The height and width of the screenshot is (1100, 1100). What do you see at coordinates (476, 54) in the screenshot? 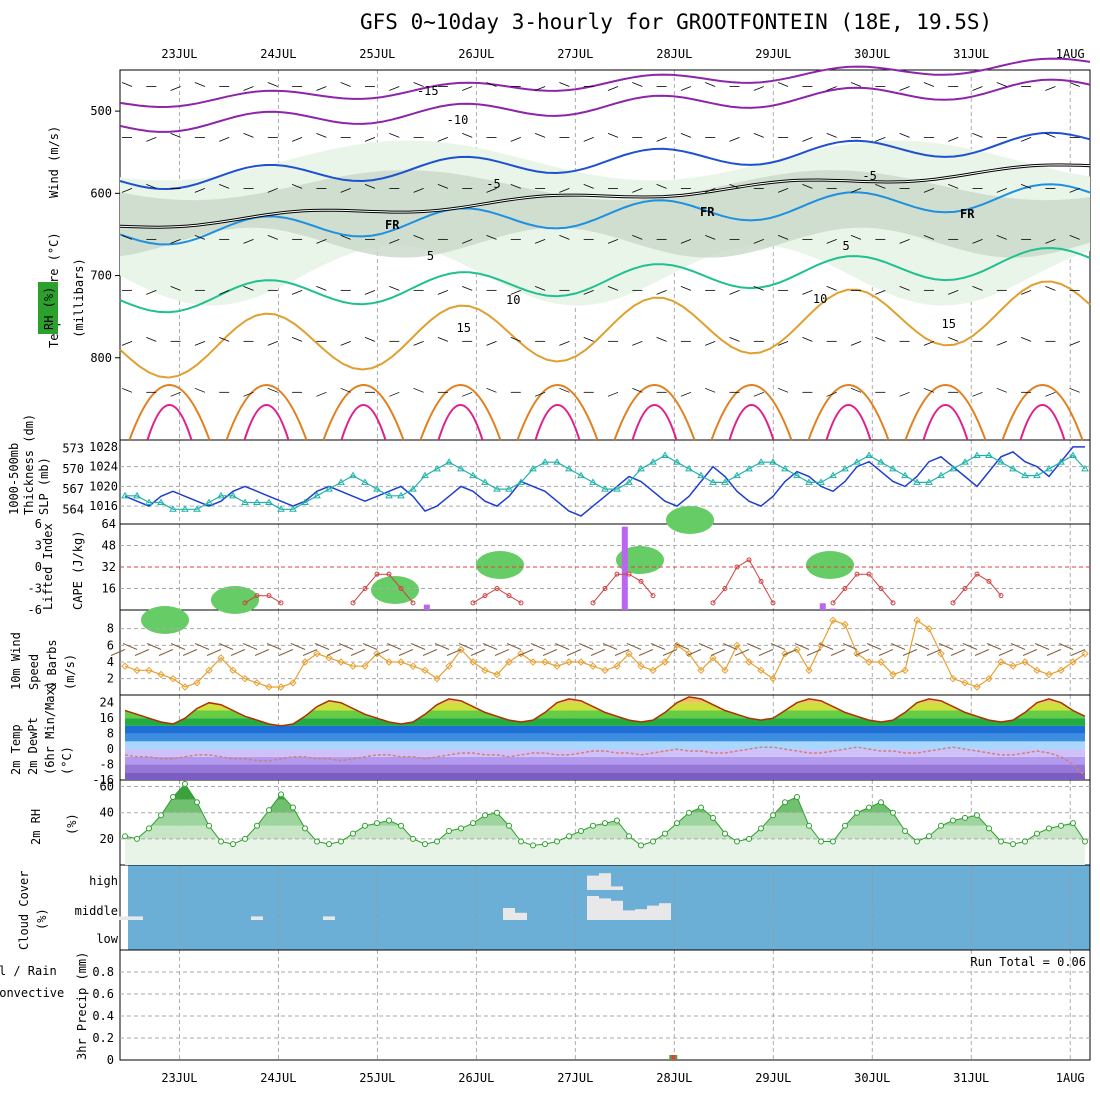
I see `date-label-top: 26JUL` at bounding box center [476, 54].